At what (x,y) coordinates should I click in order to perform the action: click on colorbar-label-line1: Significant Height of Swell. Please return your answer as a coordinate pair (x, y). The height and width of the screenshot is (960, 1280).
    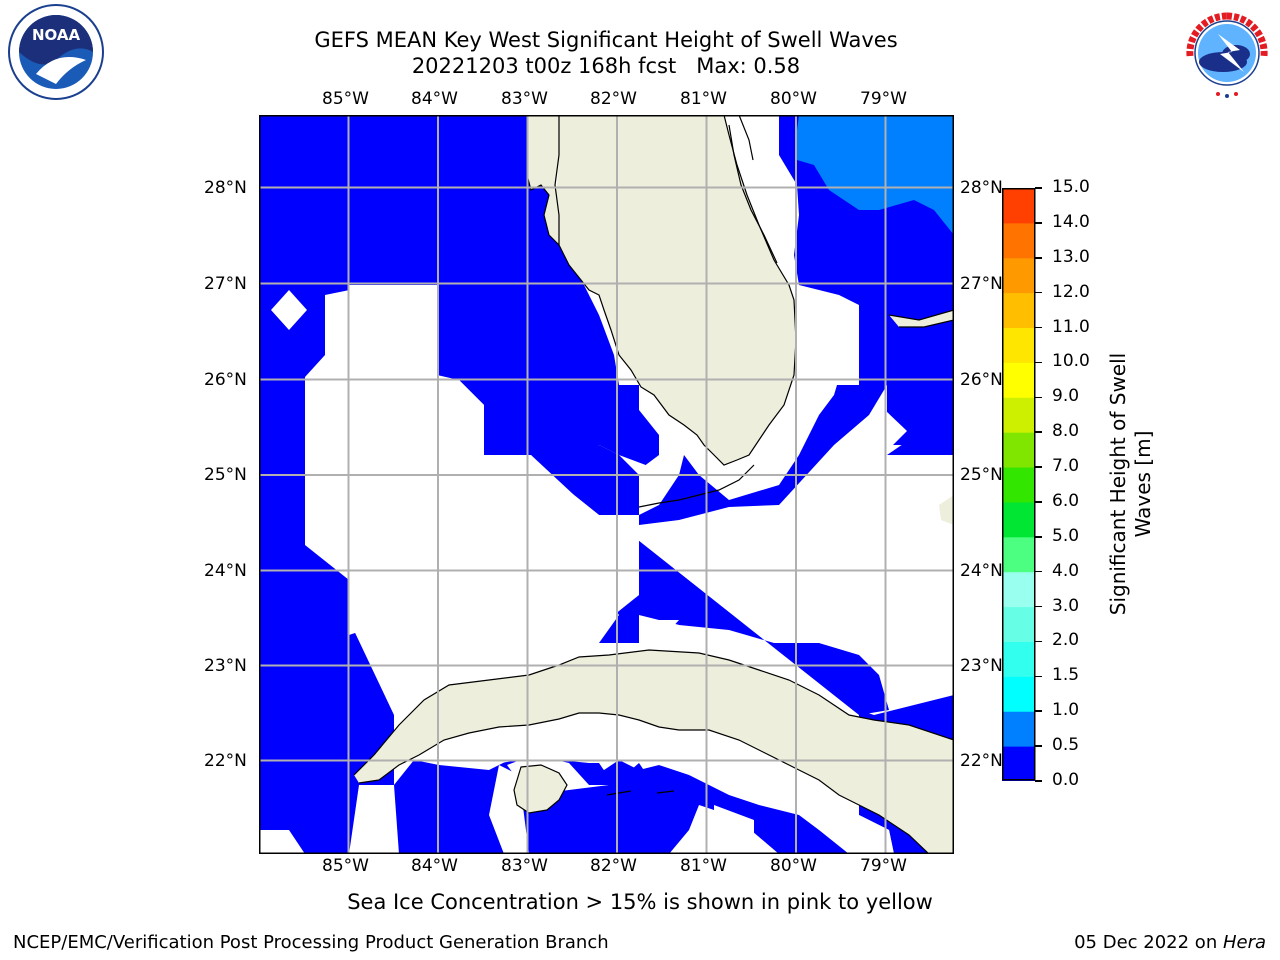
    Looking at the image, I should click on (1118, 484).